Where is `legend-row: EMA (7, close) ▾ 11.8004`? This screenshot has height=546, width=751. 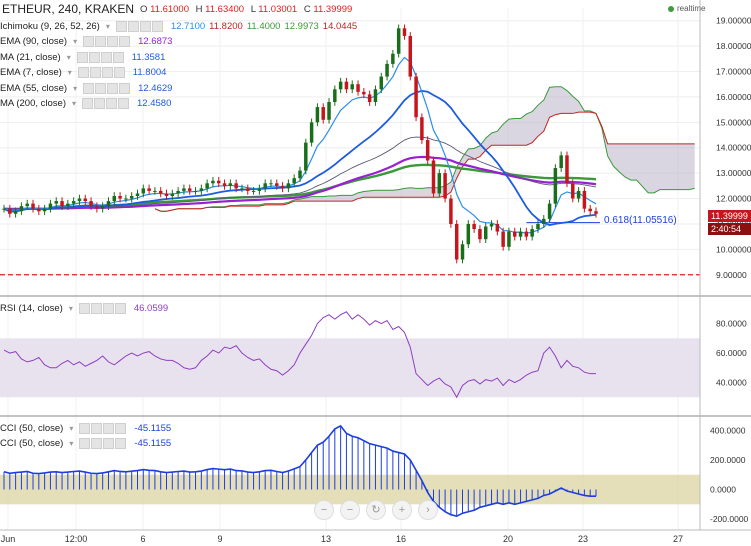
legend-row: EMA (7, close) ▾ 11.8004 is located at coordinates (83, 73).